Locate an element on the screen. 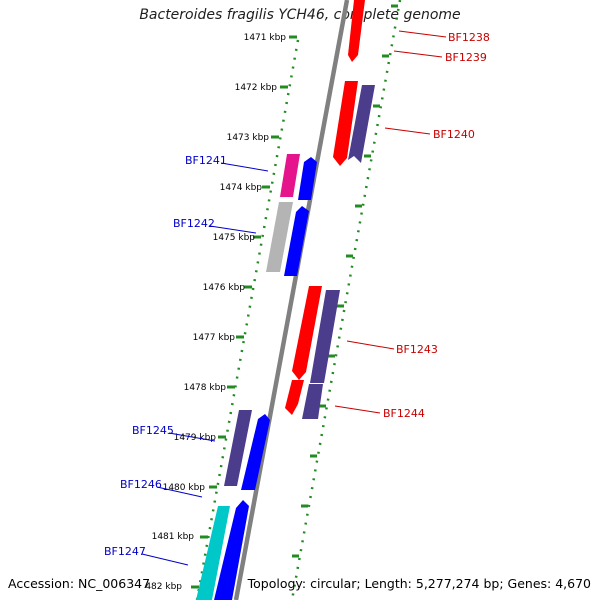 The width and height of the screenshot is (600, 600). gene-bf1245-blue is located at coordinates (255, 452).